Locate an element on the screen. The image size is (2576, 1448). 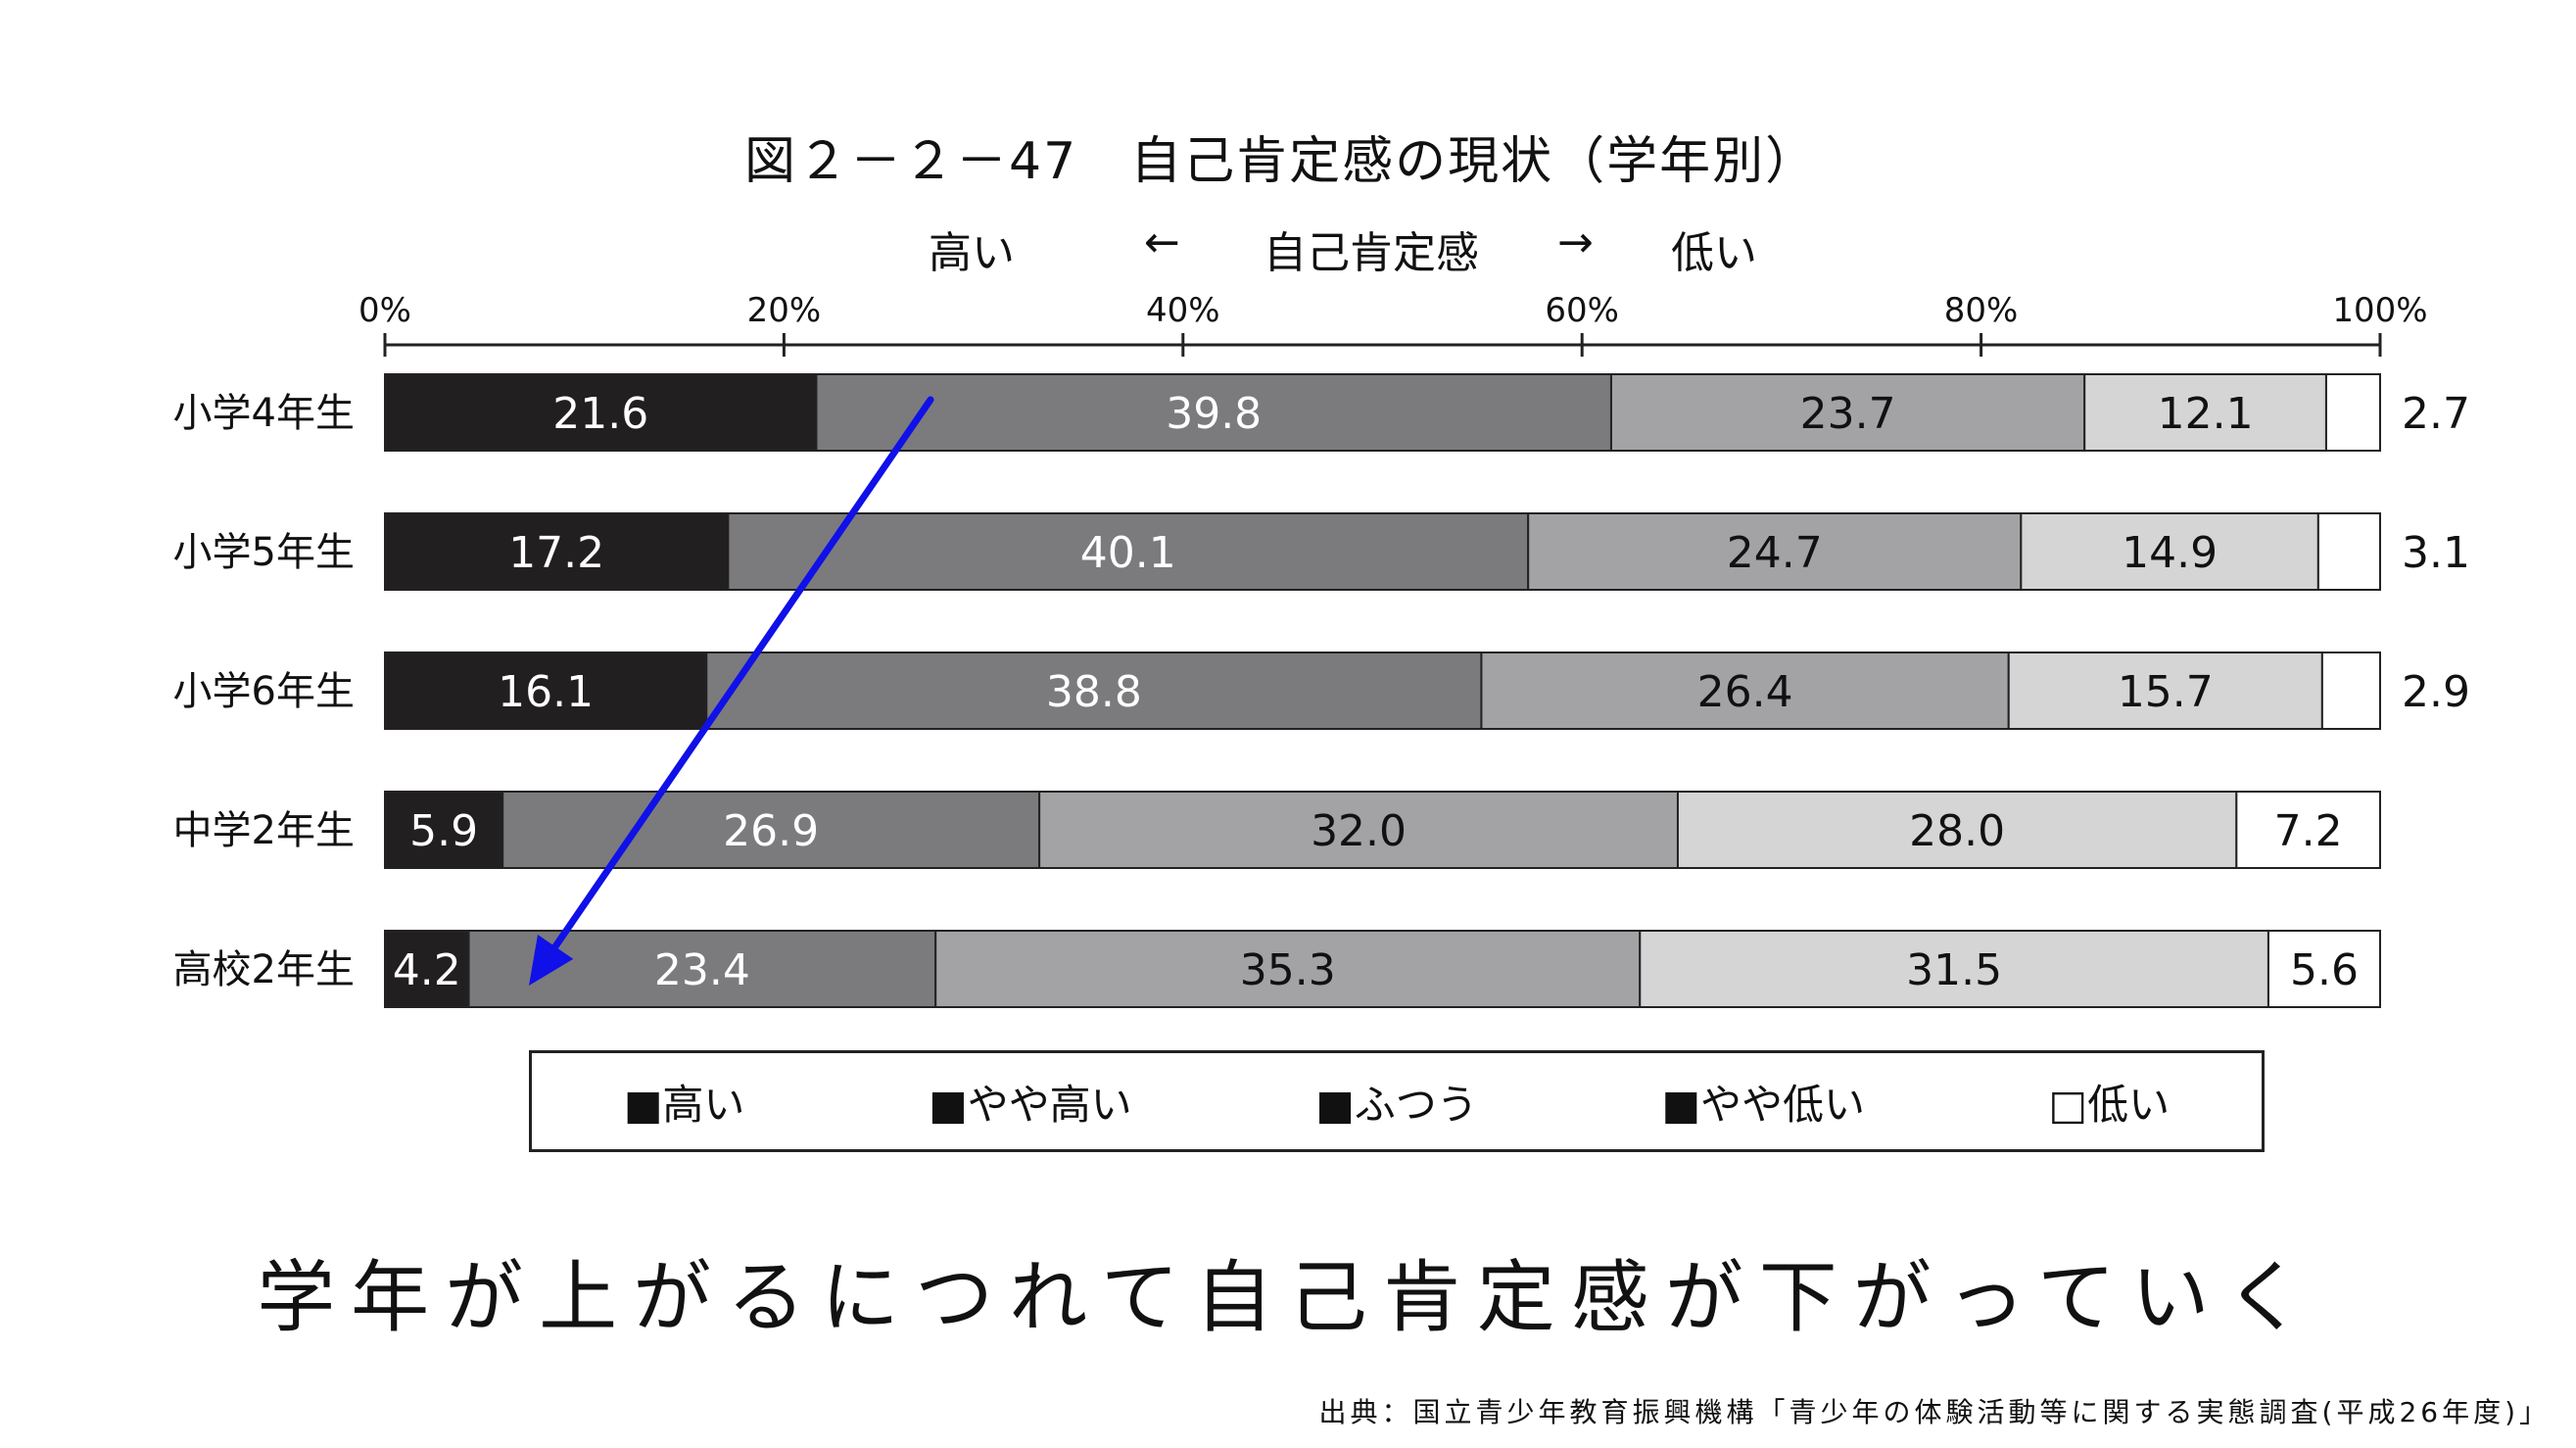
category-label: 小学5年生 is located at coordinates (264, 552).